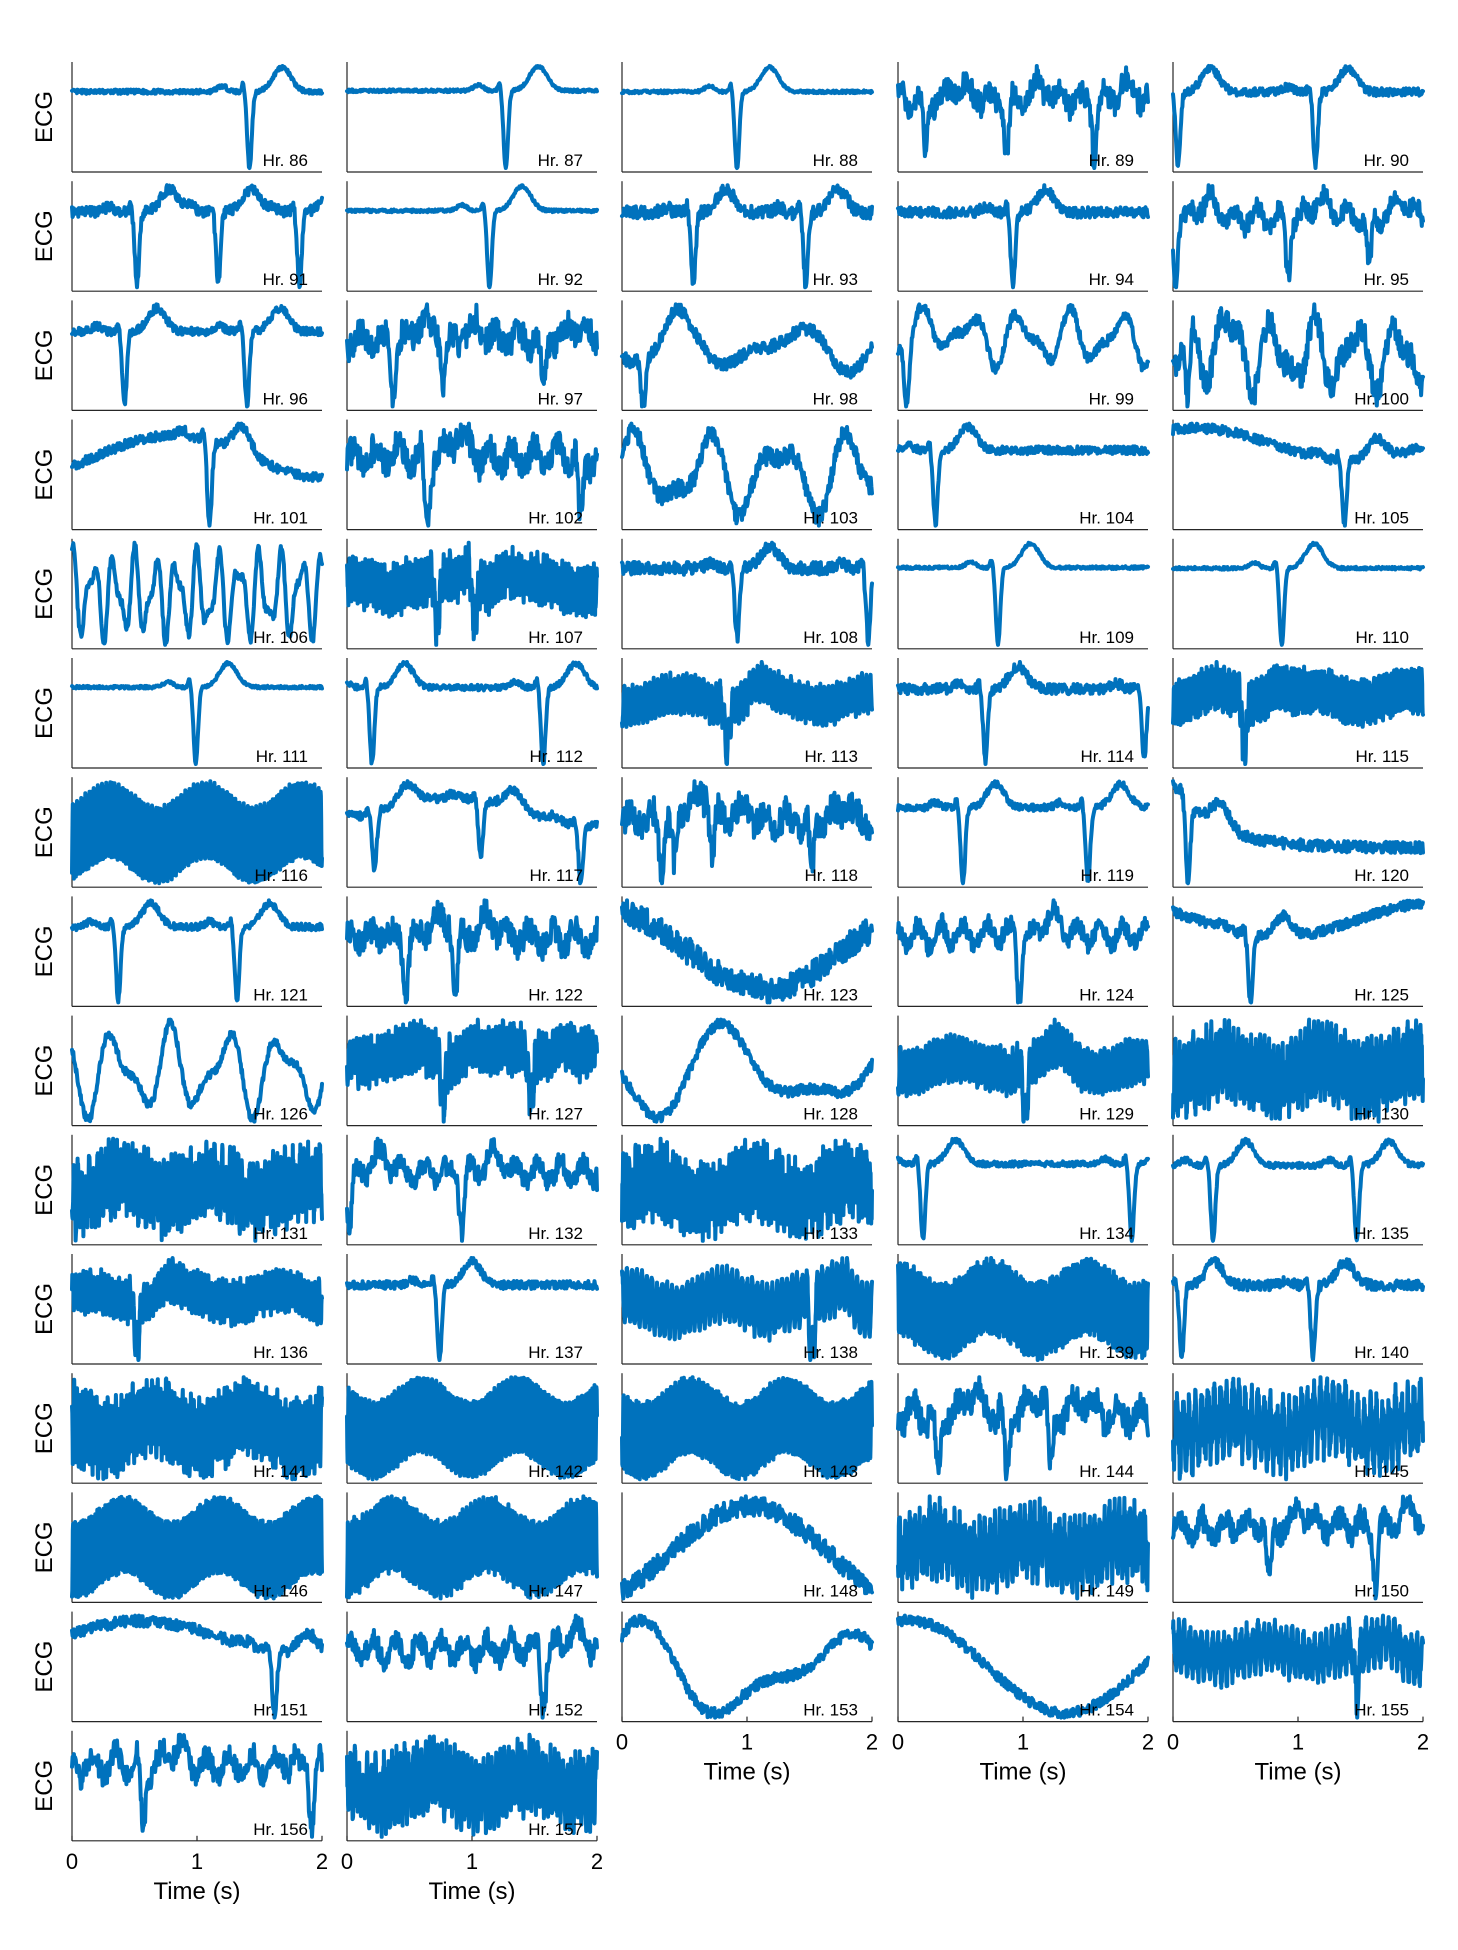  I want to click on ecg-panel: Hr. 110, so click(1298, 594).